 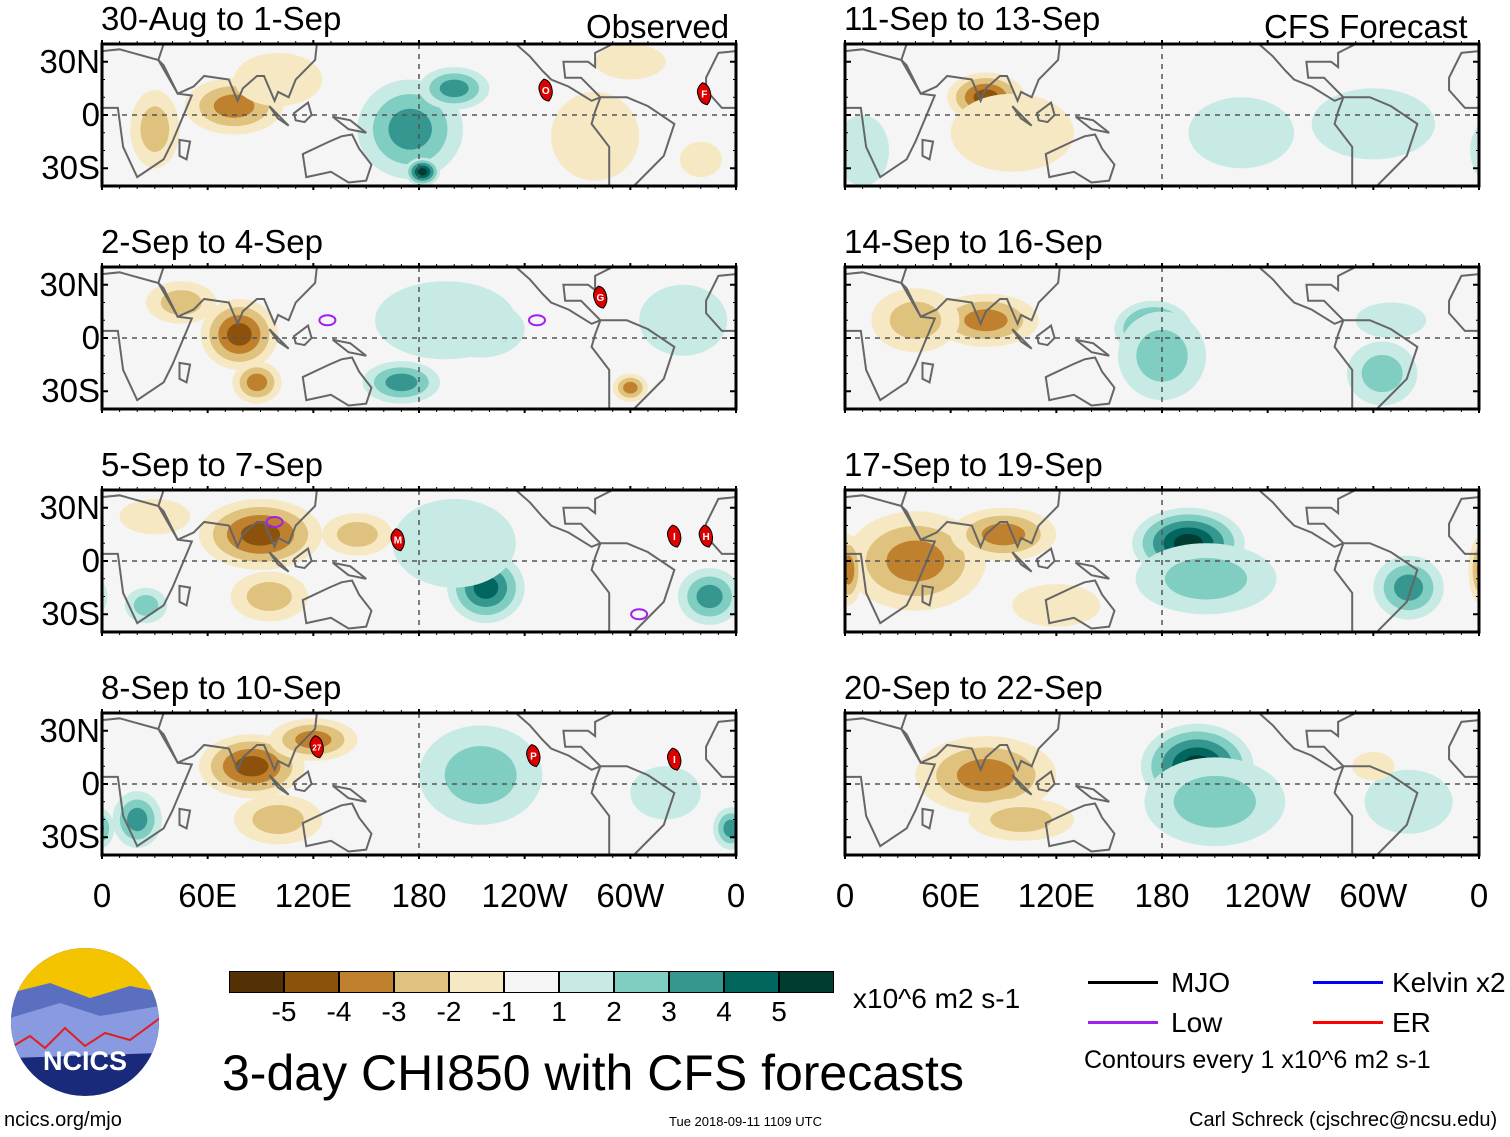 What do you see at coordinates (1123, 982) in the screenshot?
I see `legend-line-mjo` at bounding box center [1123, 982].